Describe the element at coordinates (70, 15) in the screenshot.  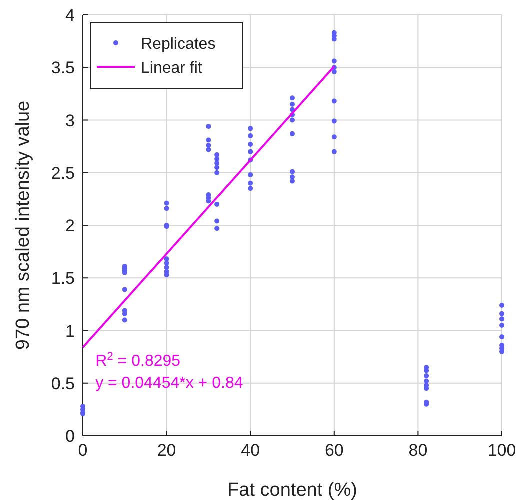
I see `y-tick-label: 4` at that location.